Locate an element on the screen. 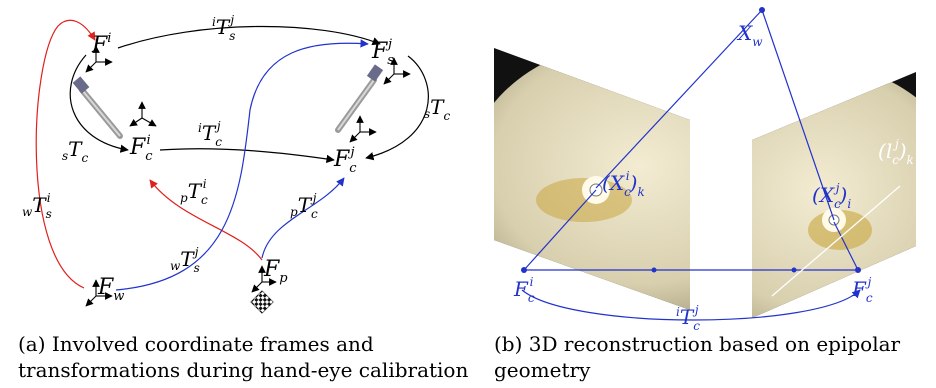  label-sTc-right: sTc is located at coordinates (437, 109).